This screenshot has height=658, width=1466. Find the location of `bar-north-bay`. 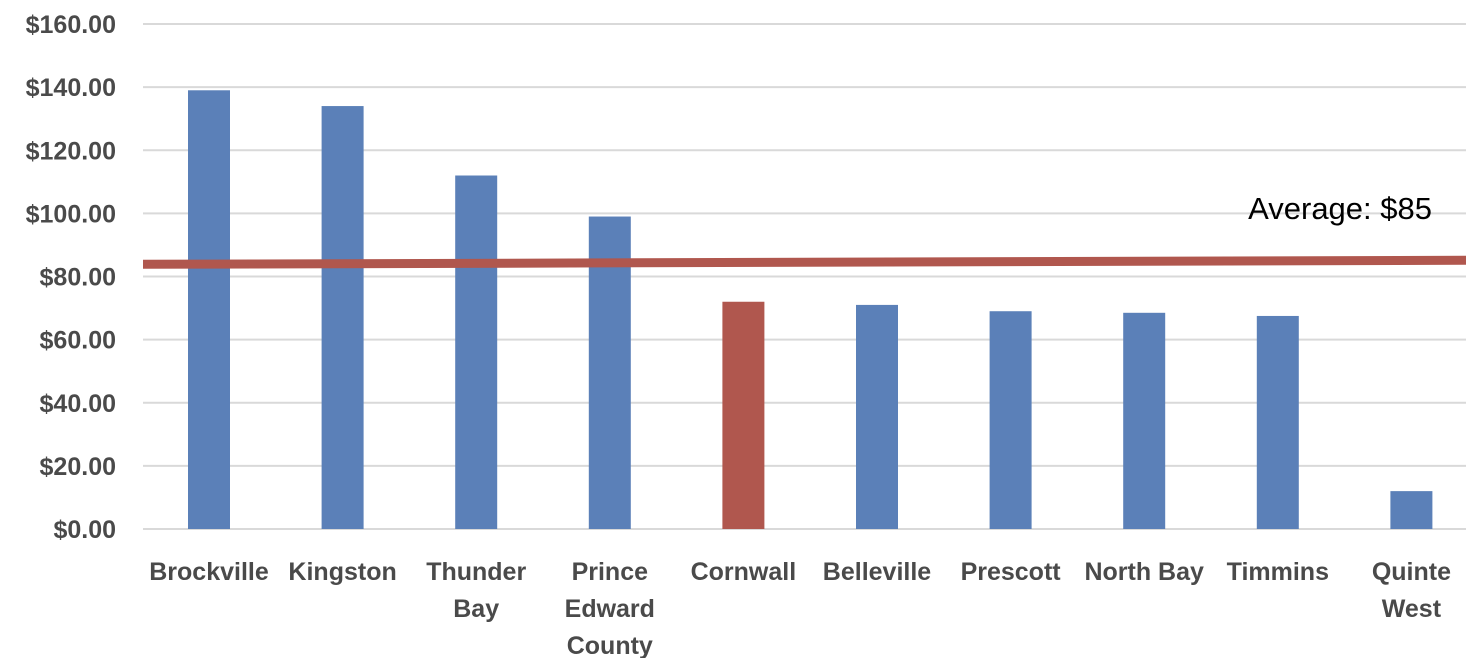

bar-north-bay is located at coordinates (1144, 420).